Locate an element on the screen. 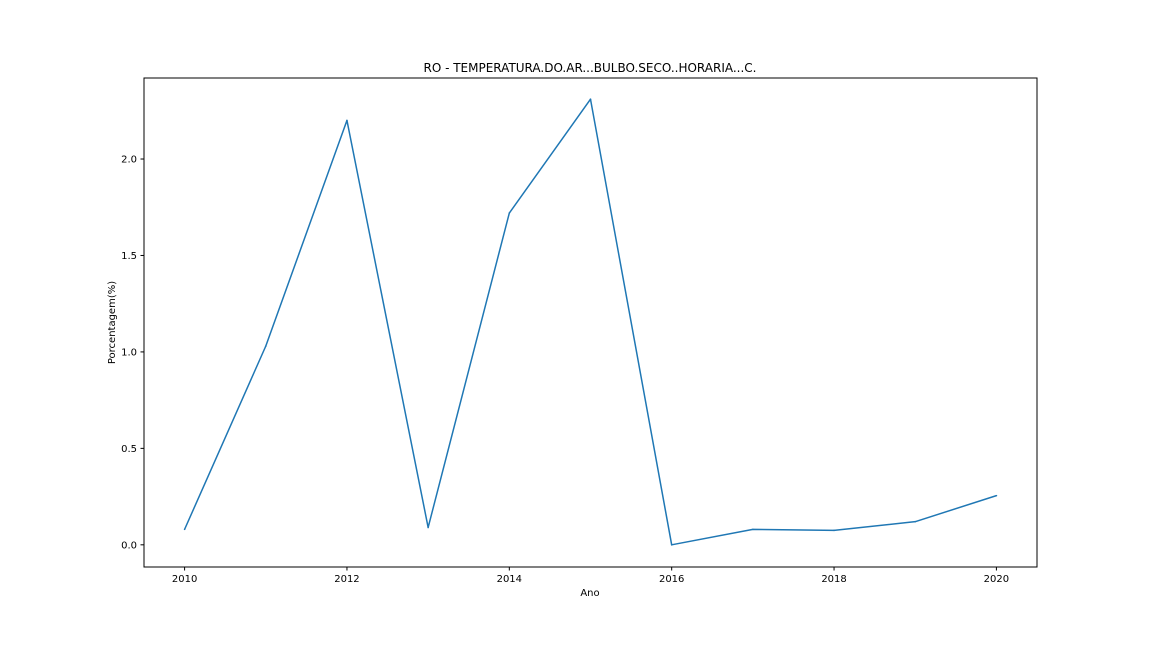 This screenshot has height=652, width=1152. y-axis-label: Porcentagem(%) is located at coordinates (112, 322).